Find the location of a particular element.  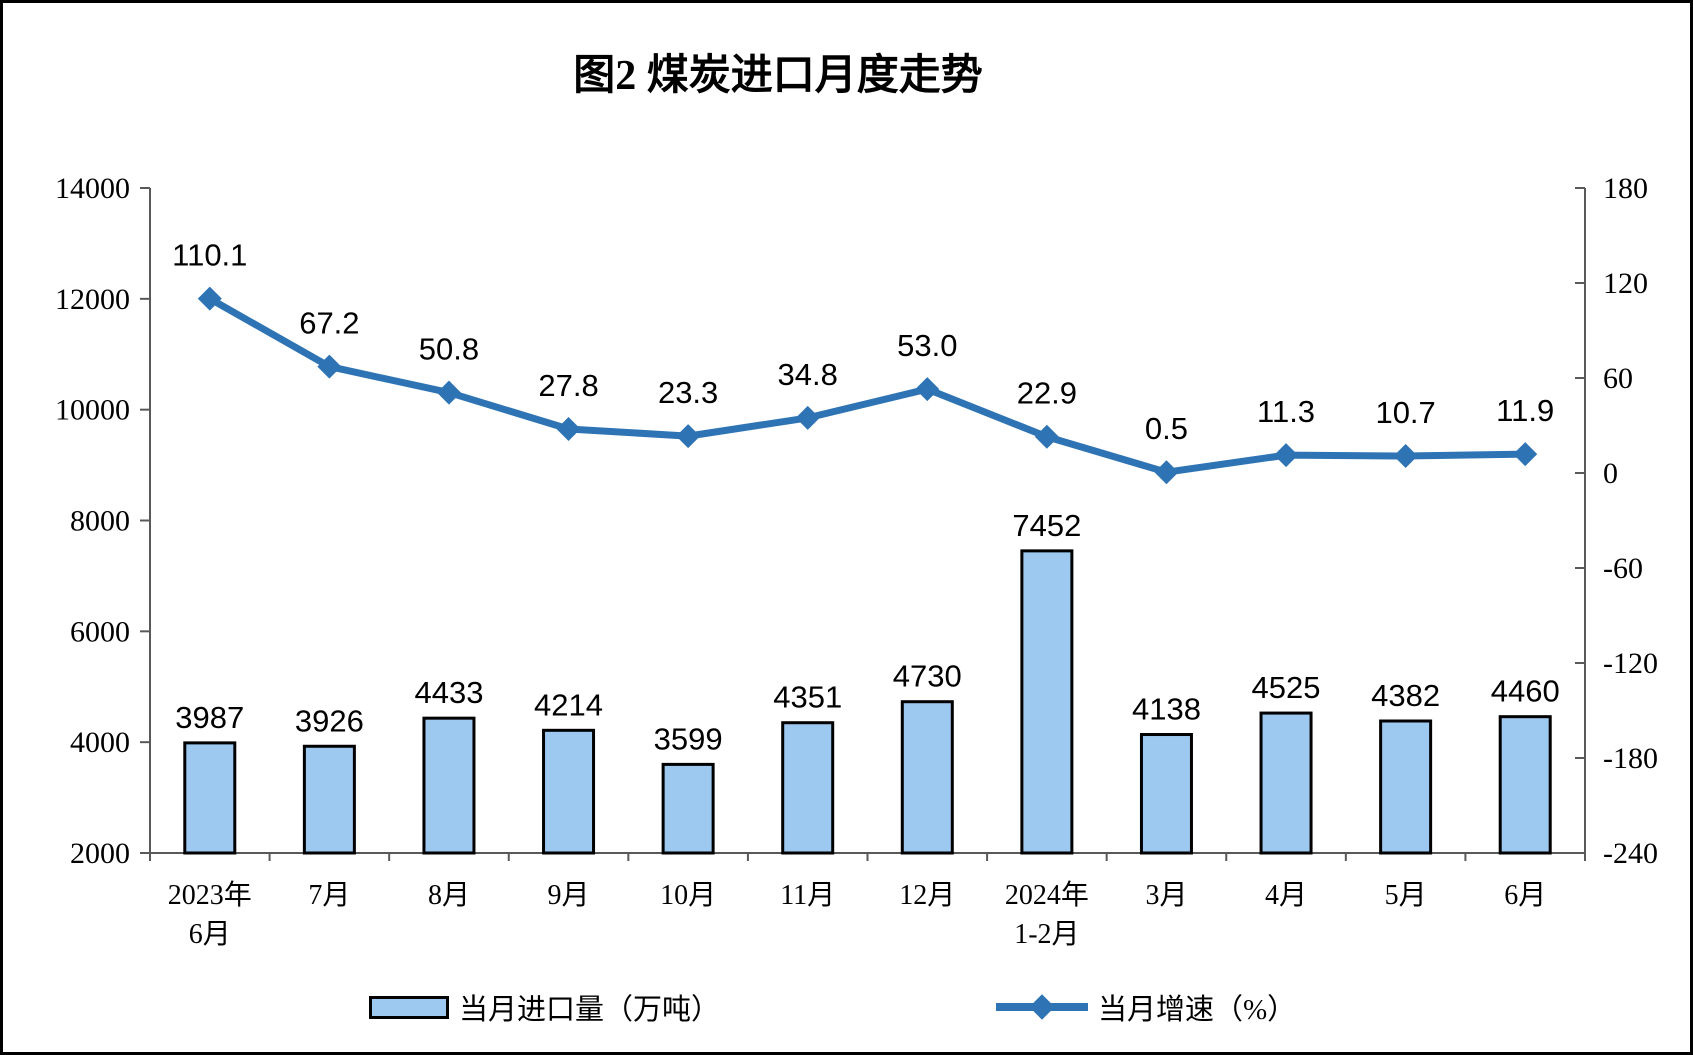

line-point-label: 0.5 is located at coordinates (1166, 428).